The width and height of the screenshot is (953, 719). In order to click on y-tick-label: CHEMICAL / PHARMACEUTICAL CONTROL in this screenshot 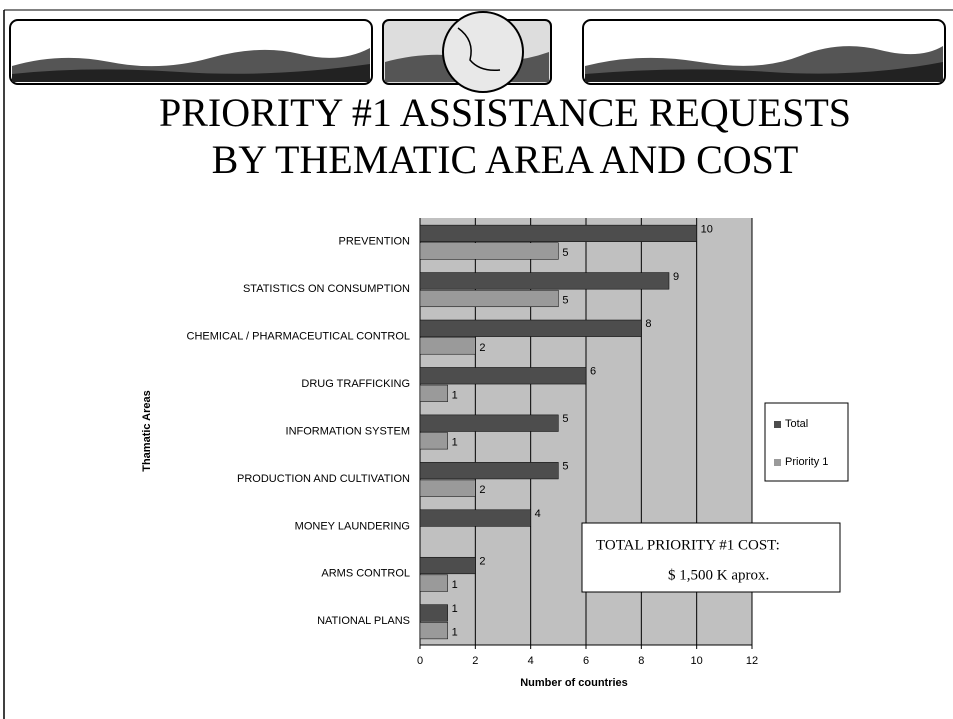, I will do `click(299, 337)`.